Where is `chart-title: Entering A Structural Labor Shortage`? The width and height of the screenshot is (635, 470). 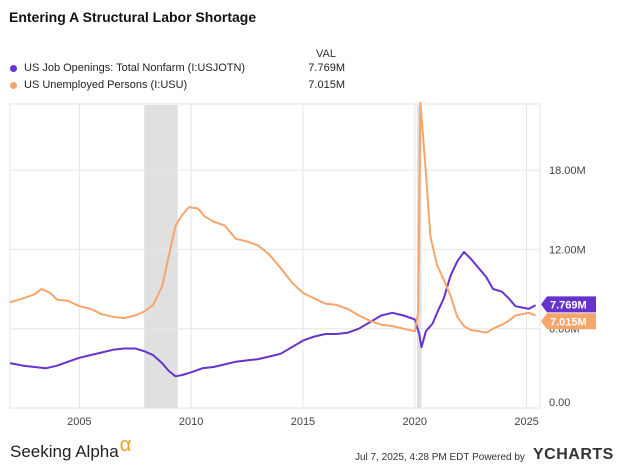 chart-title: Entering A Structural Labor Shortage is located at coordinates (133, 17).